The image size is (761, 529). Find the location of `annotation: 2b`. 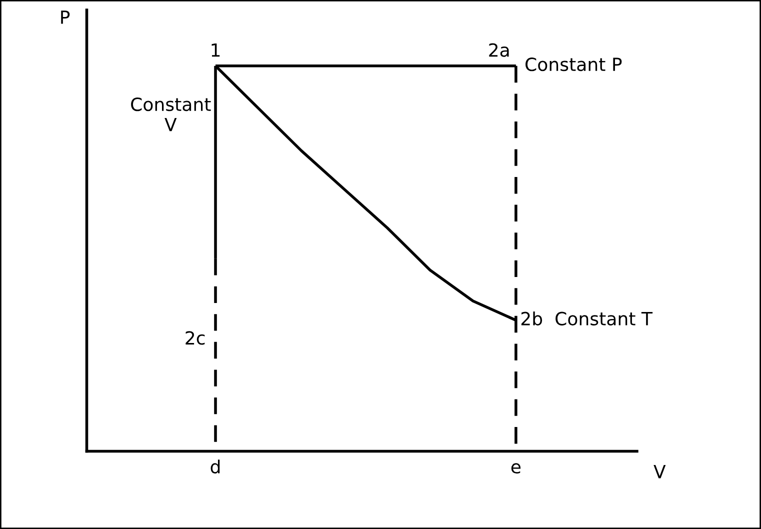

annotation: 2b is located at coordinates (531, 318).